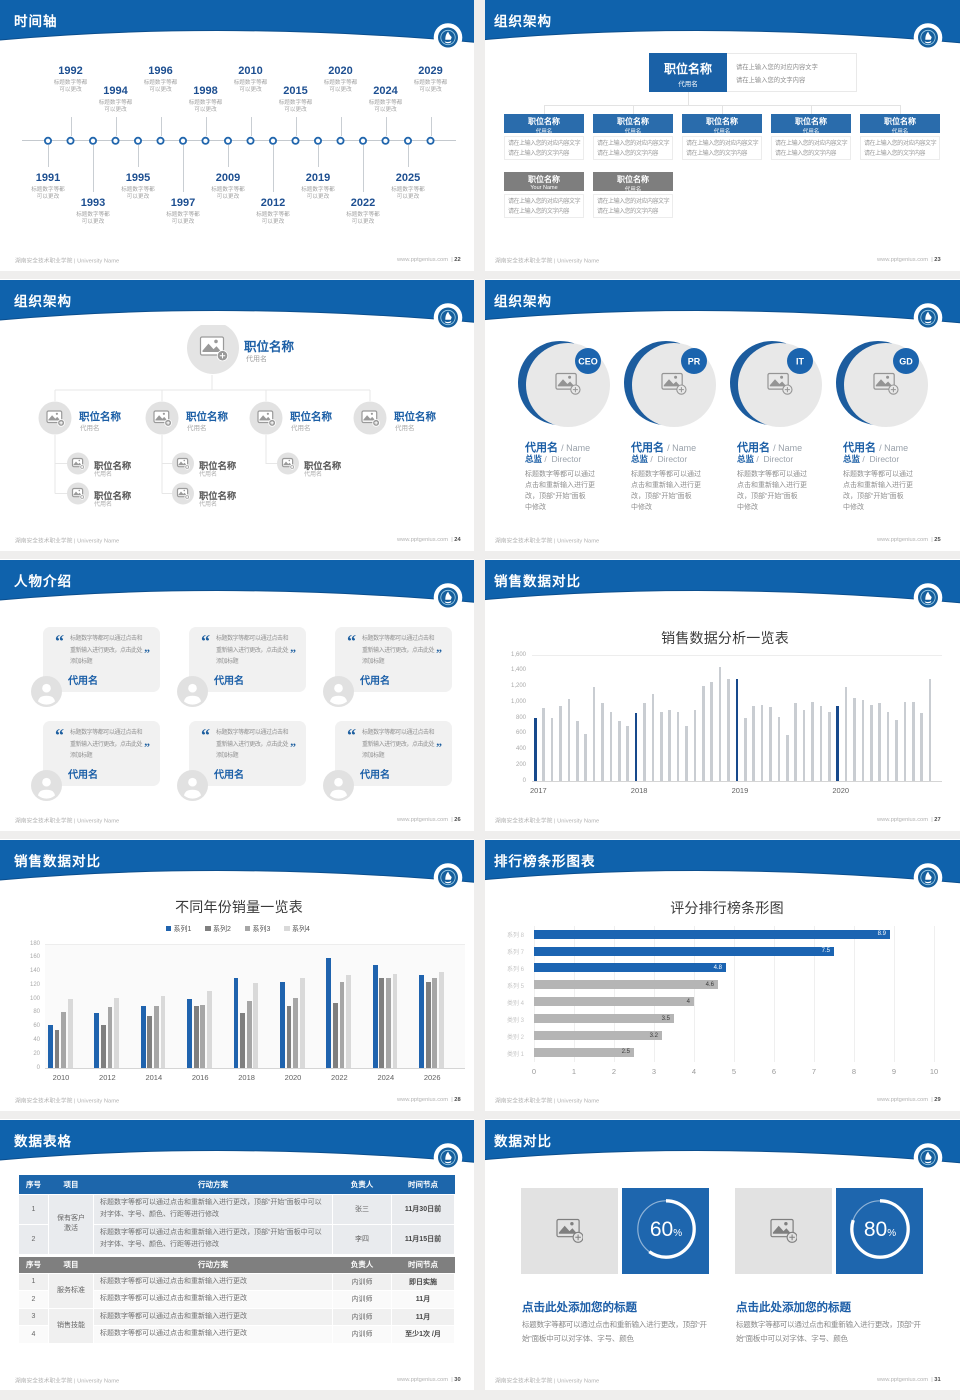  I want to click on svg-text: GD, so click(906, 362).